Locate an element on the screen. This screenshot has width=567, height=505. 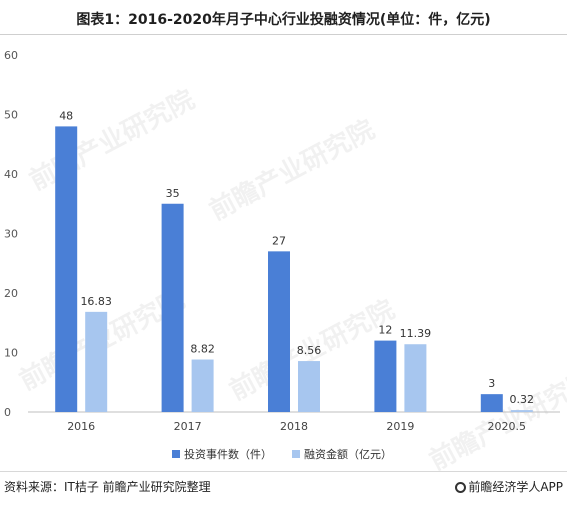
data-label: 48 is located at coordinates (66, 115).